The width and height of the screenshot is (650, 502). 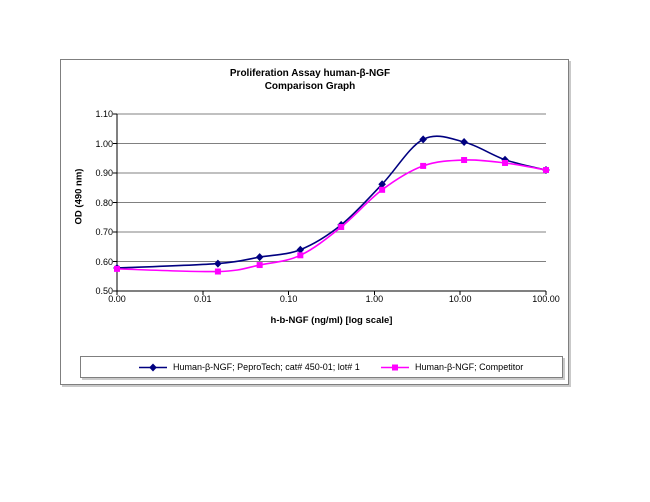 I want to click on x-axis-title: h-b-NGF (ng/ml) [log scale], so click(x=331, y=320).